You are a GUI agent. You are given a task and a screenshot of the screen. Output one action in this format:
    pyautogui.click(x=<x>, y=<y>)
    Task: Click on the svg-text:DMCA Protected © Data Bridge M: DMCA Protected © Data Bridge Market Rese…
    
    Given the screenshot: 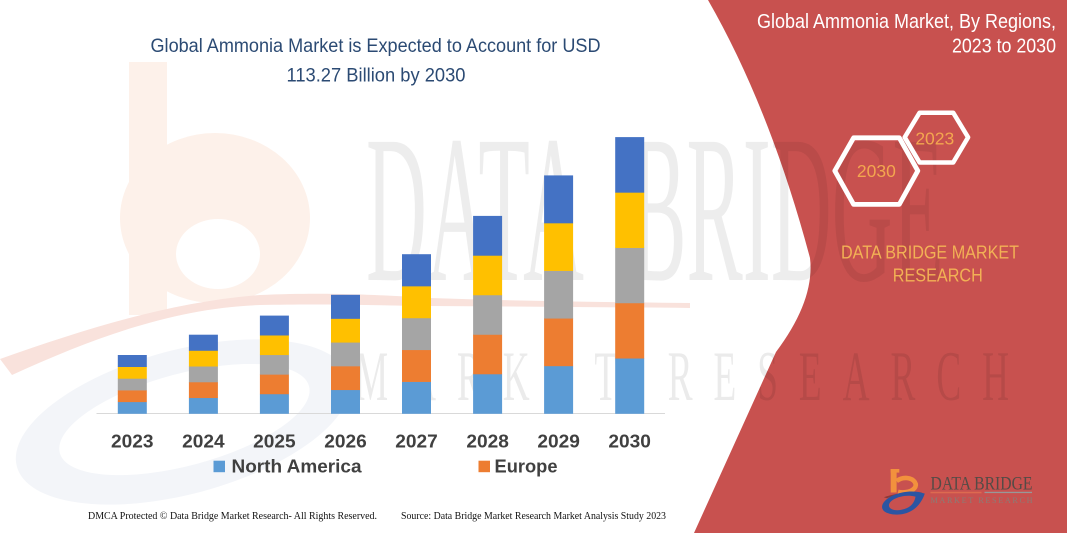 What is the action you would take?
    pyautogui.click(x=232, y=516)
    